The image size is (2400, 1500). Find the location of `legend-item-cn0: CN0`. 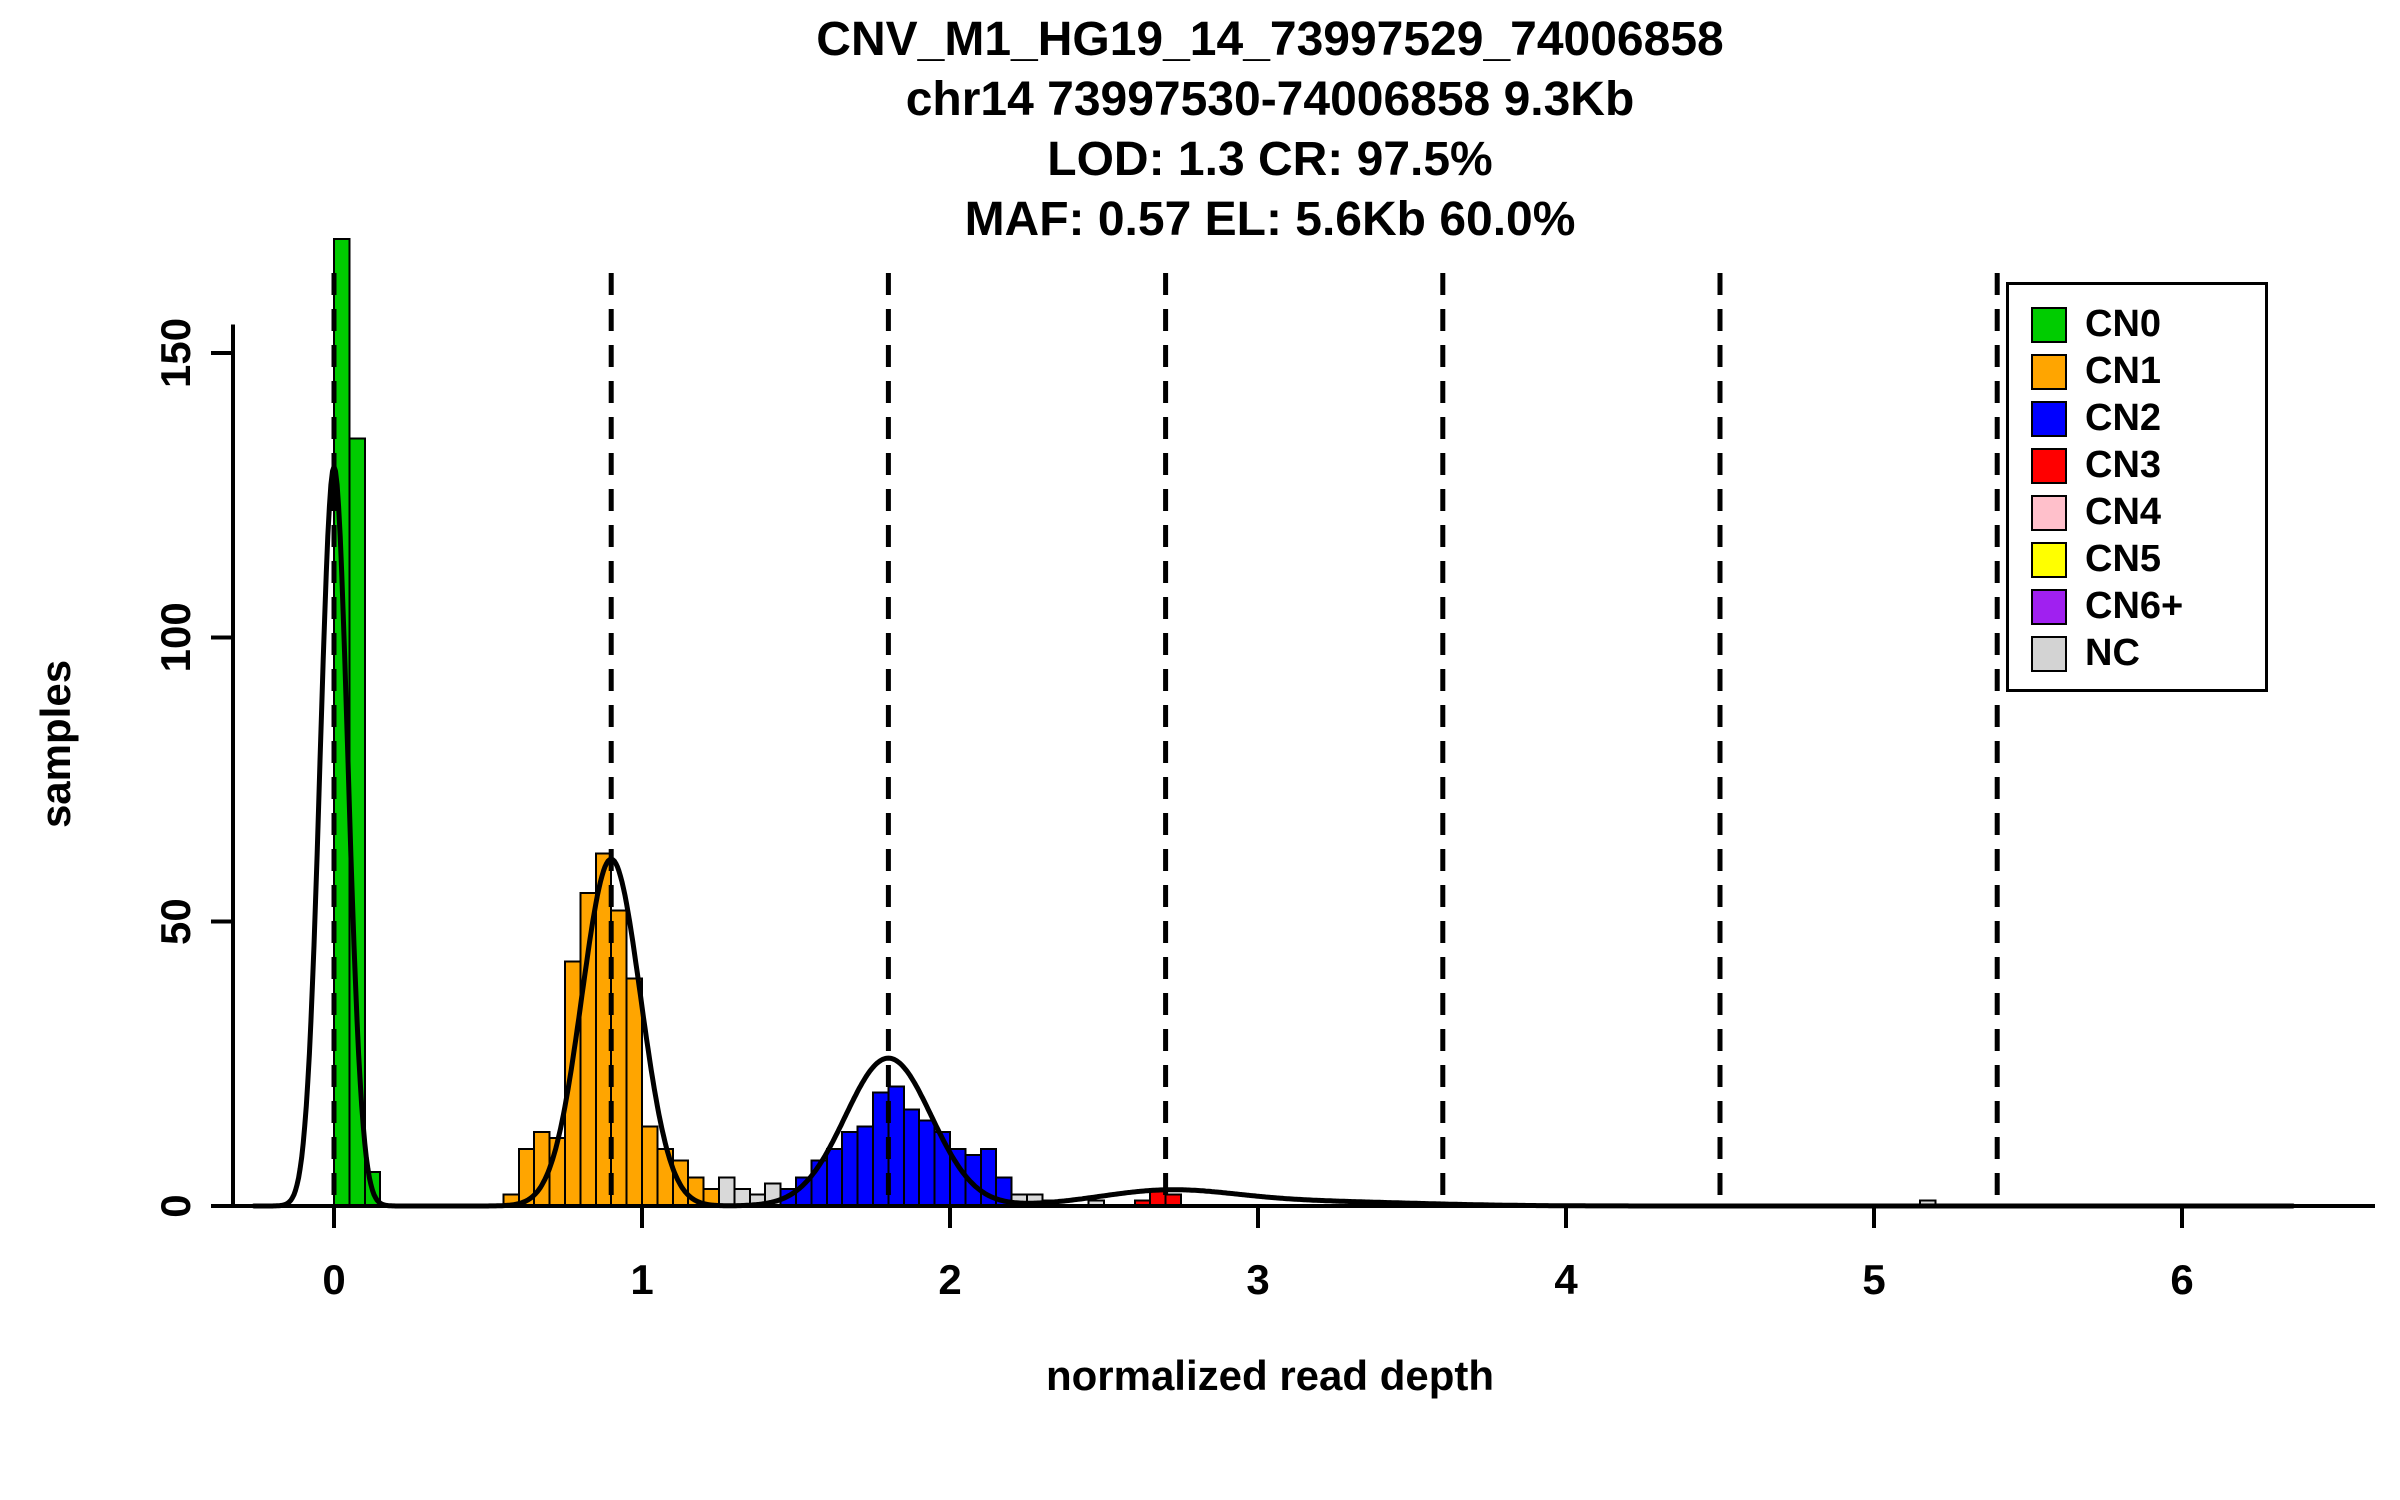

legend-item-cn0: CN0 is located at coordinates (2143, 324).